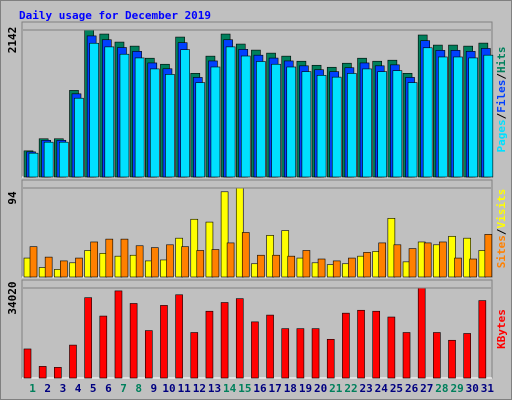 The width and height of the screenshot is (512, 400). Describe the element at coordinates (488, 388) in the screenshot. I see `x-tick-label: 31` at that location.